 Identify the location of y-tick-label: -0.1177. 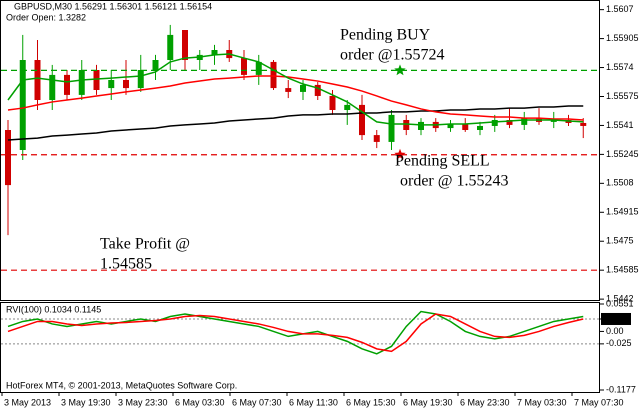
(621, 389).